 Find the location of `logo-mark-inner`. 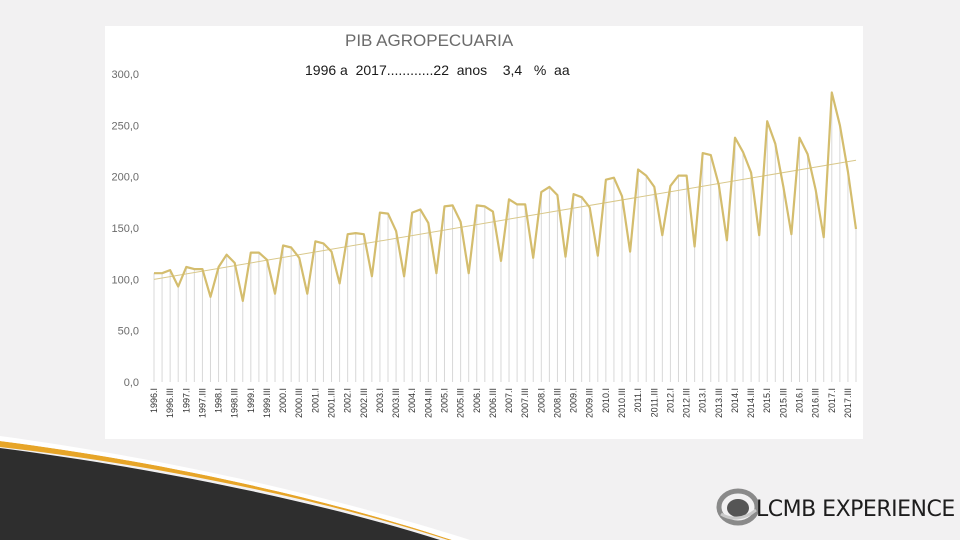

logo-mark-inner is located at coordinates (738, 508).